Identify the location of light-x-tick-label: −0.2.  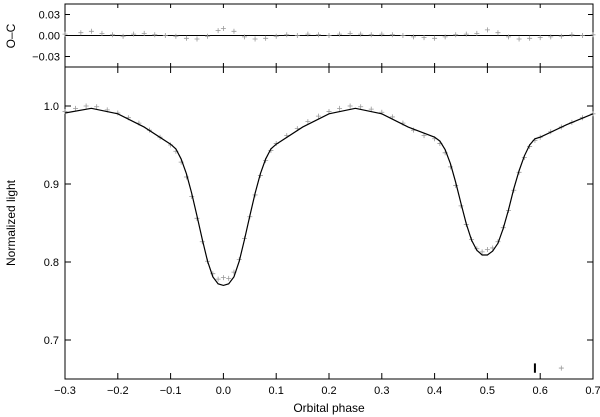
(118, 391).